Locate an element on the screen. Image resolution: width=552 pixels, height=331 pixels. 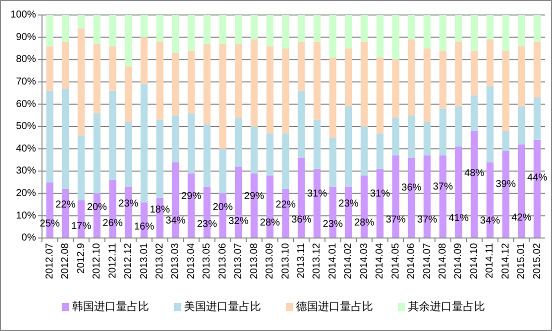
x-tick-label: 2014.12 is located at coordinates (506, 261).